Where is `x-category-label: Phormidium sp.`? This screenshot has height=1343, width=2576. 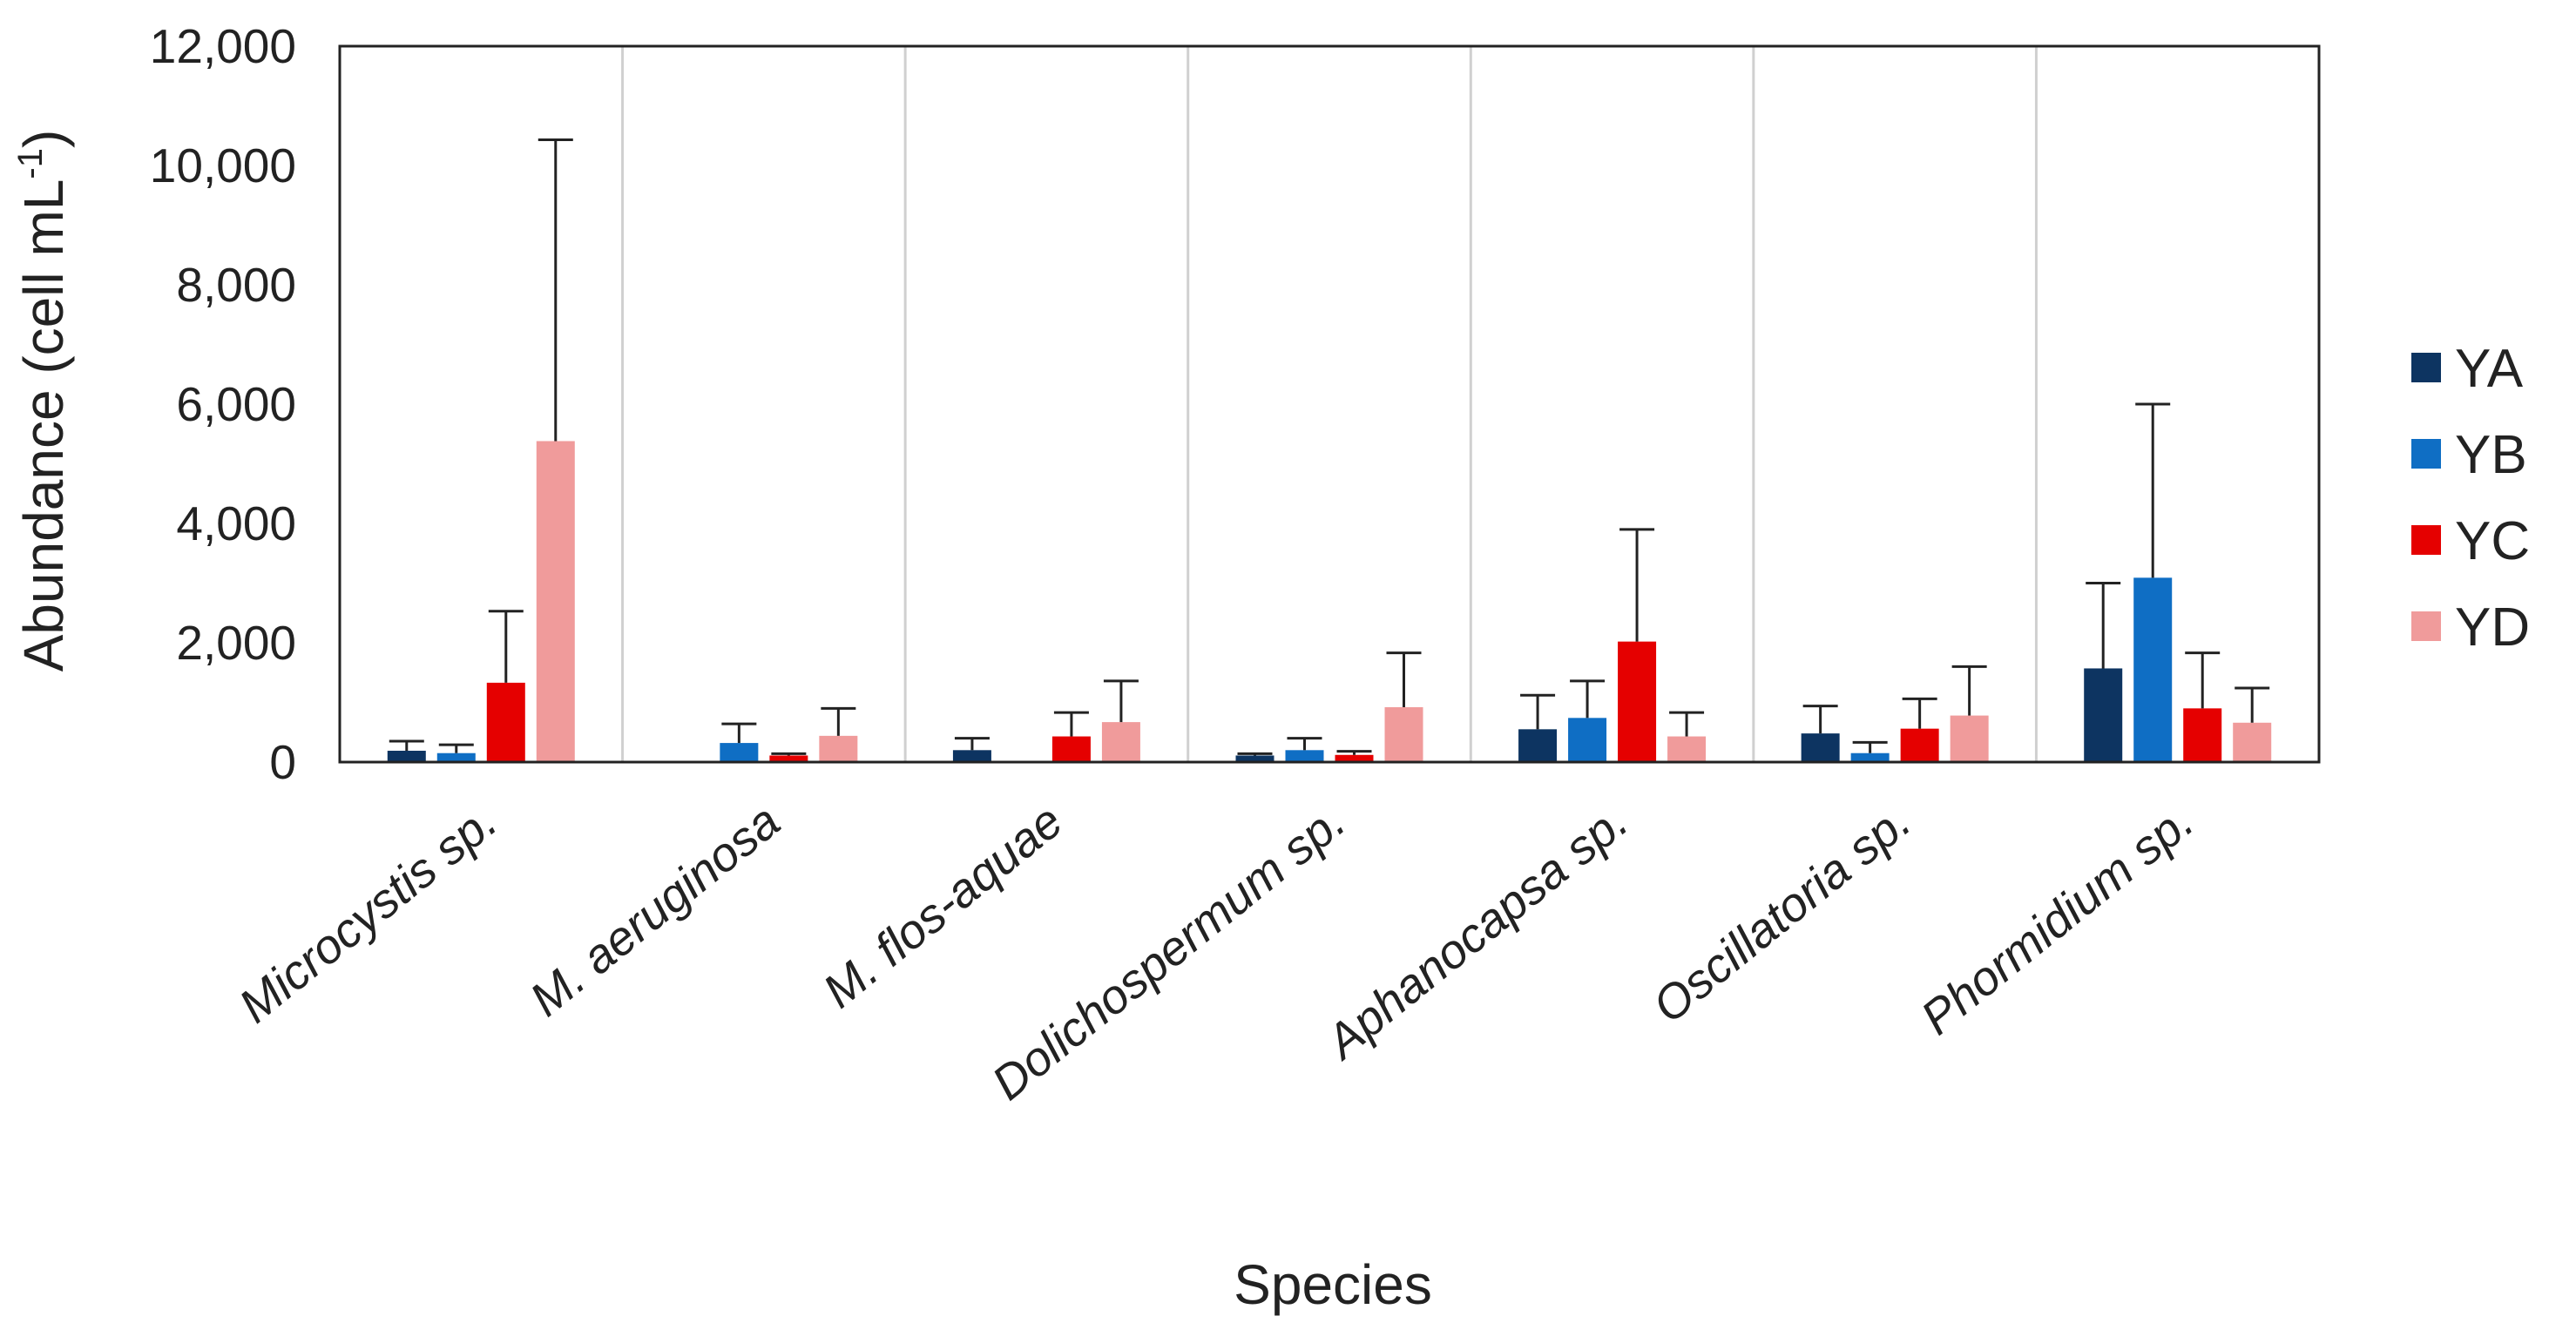 x-category-label: Phormidium sp. is located at coordinates (2056, 919).